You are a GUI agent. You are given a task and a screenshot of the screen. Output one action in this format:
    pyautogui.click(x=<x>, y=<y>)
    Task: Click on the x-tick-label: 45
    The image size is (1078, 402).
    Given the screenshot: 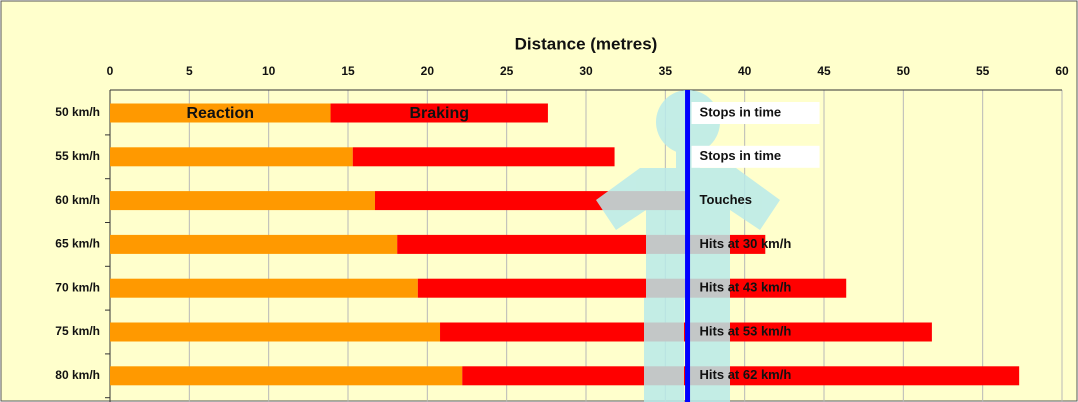 What is the action you would take?
    pyautogui.click(x=824, y=71)
    